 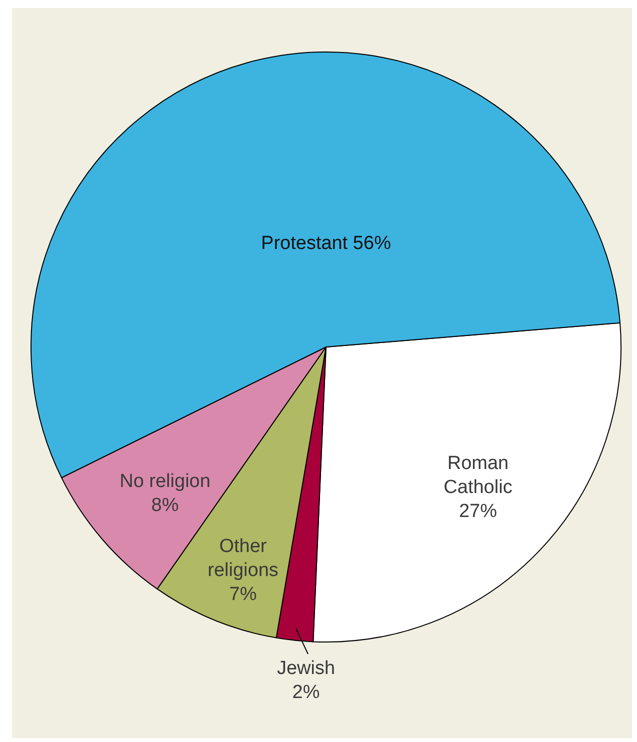 I want to click on slice-label: No religion, so click(x=165, y=481).